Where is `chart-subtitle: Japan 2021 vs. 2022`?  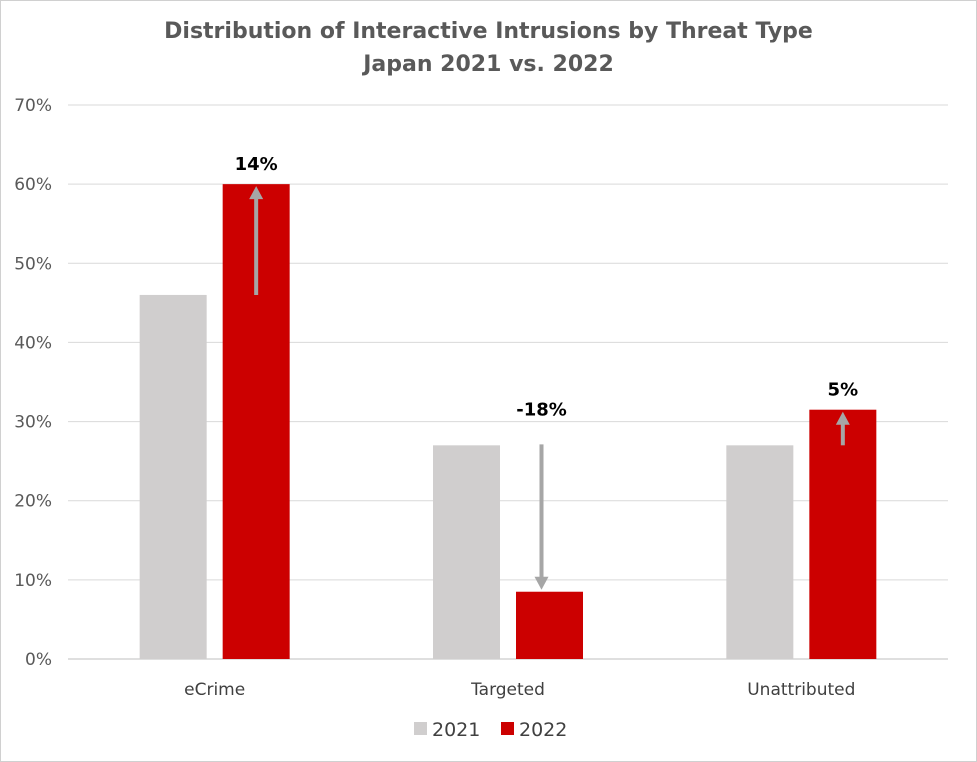
chart-subtitle: Japan 2021 vs. 2022 is located at coordinates (488, 64).